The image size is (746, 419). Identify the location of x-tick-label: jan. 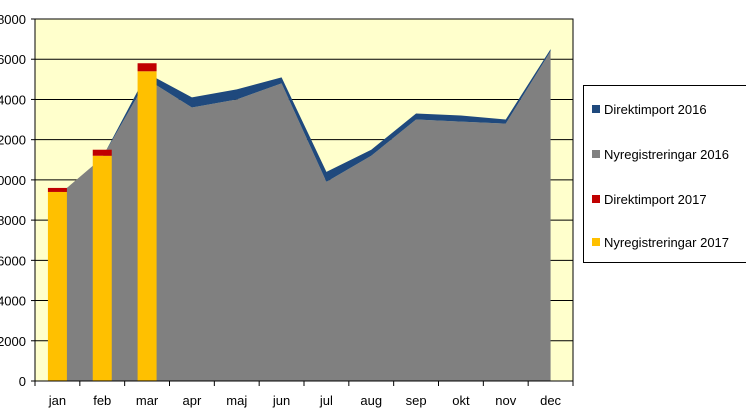
(57, 400).